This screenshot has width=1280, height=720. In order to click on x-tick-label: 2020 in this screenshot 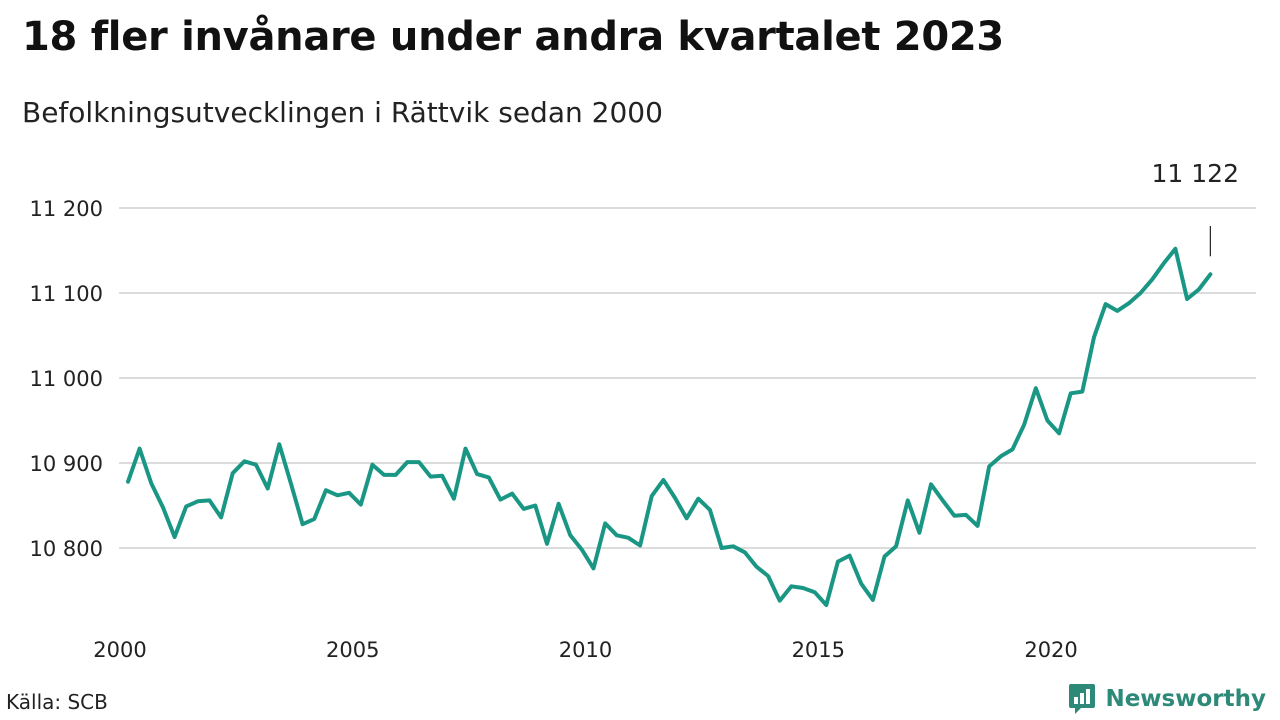, I will do `click(1050, 650)`.